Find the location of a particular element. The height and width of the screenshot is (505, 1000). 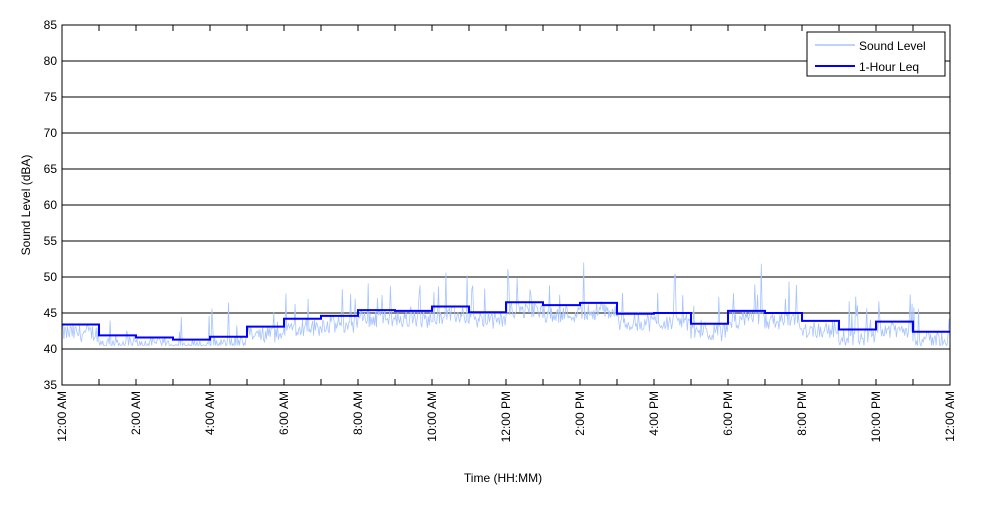

x-tick-label: 6:00 PM is located at coordinates (728, 413).